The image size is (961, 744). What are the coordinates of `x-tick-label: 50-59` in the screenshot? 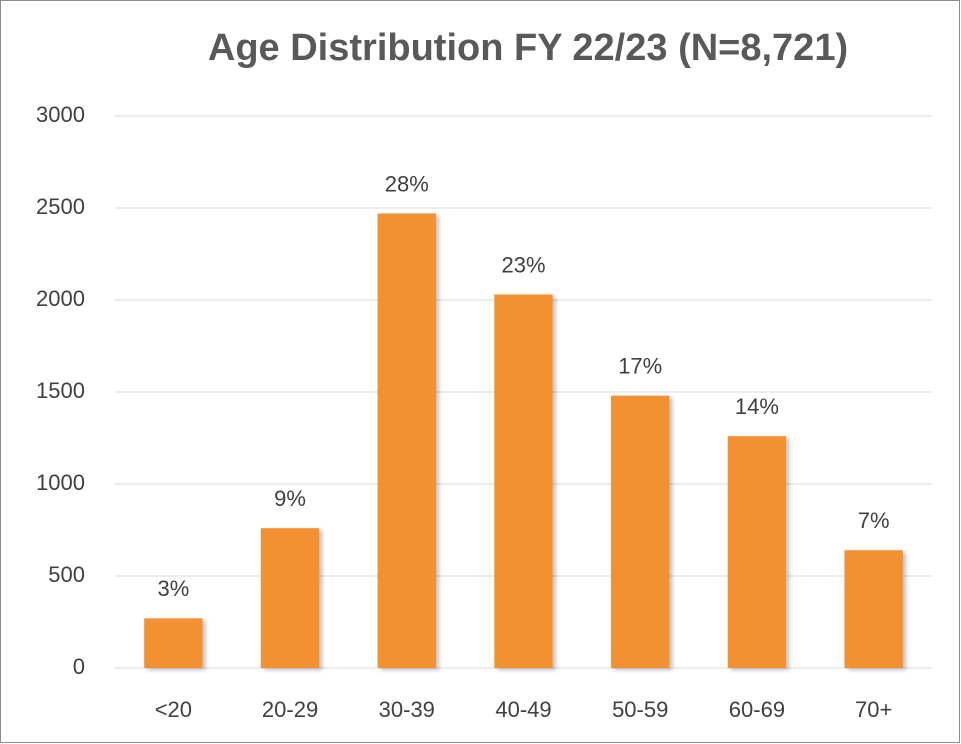 It's located at (640, 709).